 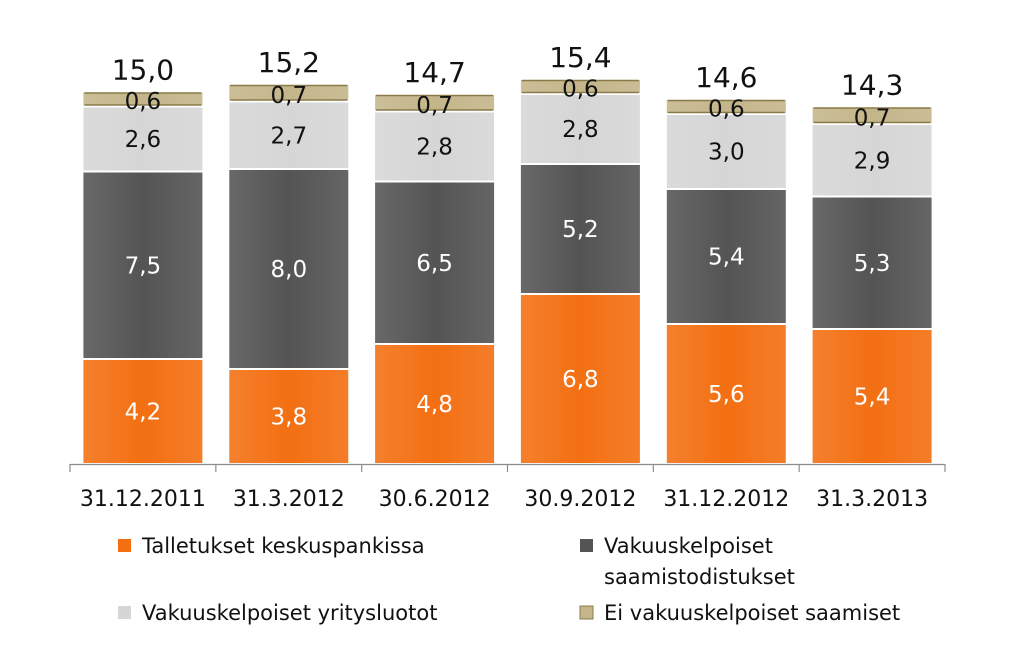 I want to click on data-label-2-4: 3,0, so click(x=726, y=153).